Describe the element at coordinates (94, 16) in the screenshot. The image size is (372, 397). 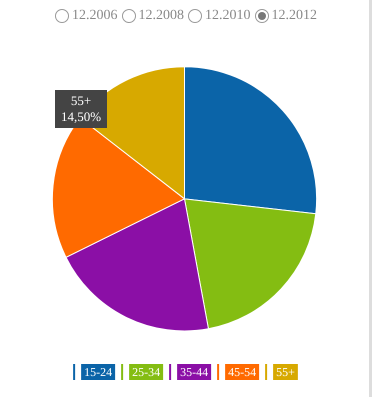
I see `text: 12.2006` at that location.